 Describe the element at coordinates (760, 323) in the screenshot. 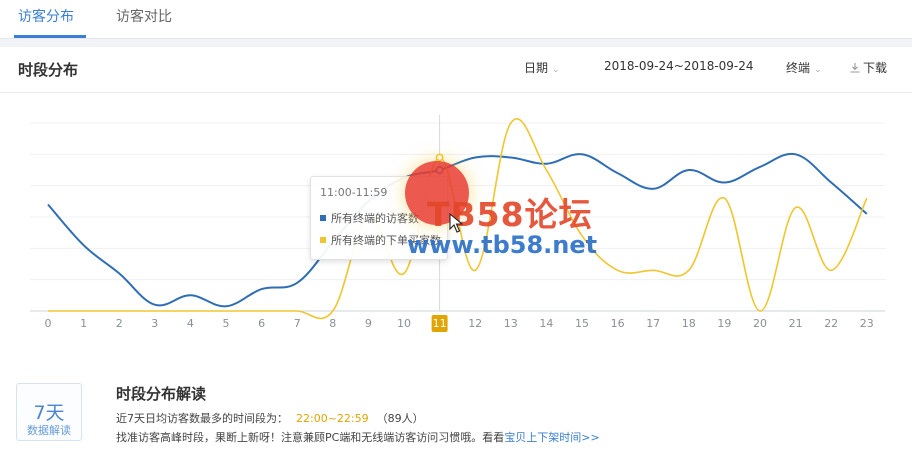

I see `x-tick-label: 20` at that location.